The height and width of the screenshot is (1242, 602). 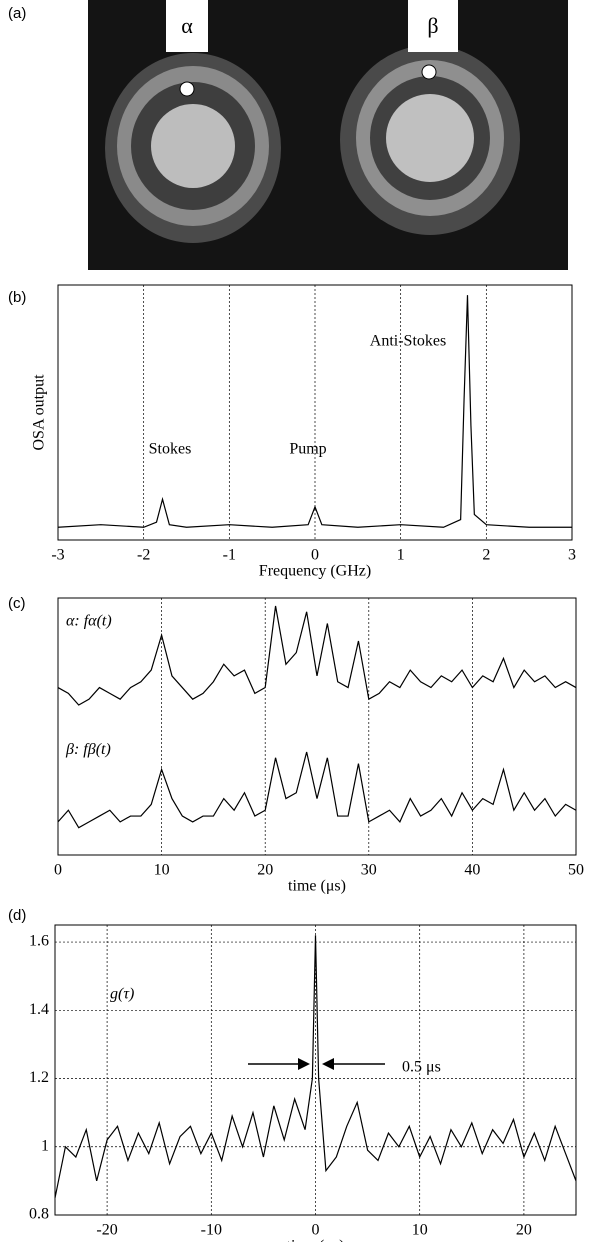 I want to click on y-tick-label: 0.8, so click(x=39, y=1214).